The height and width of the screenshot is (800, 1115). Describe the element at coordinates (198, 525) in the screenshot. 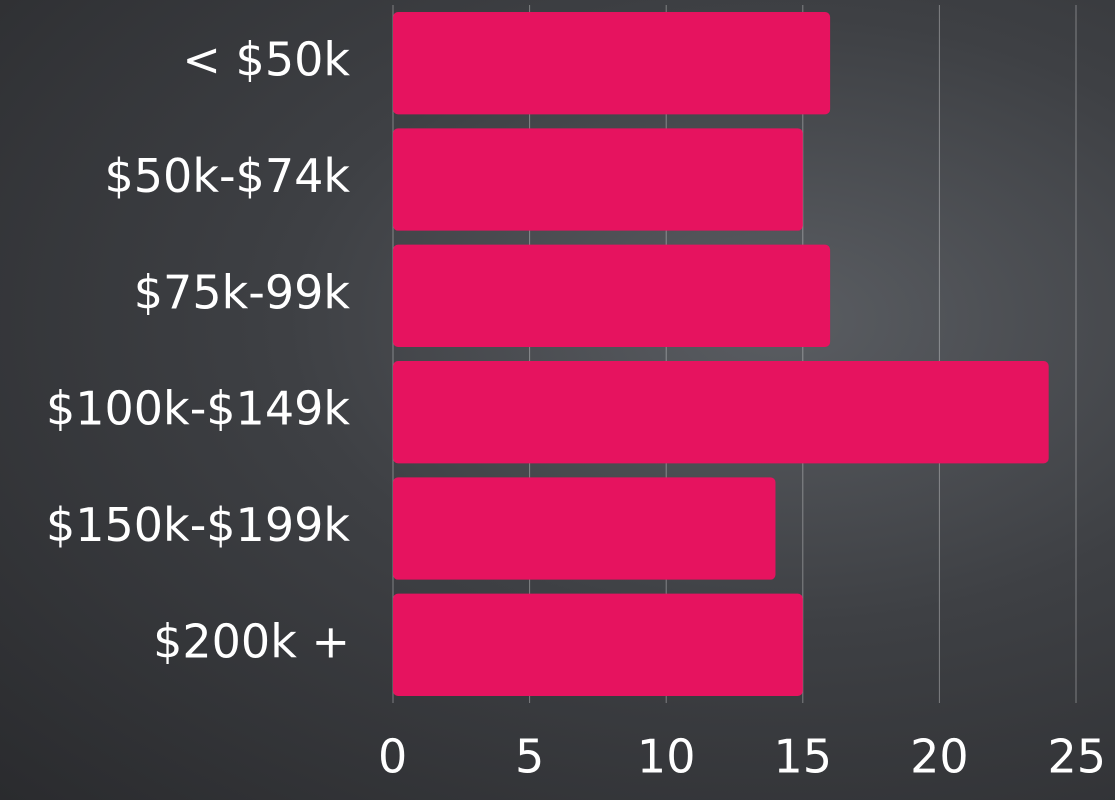

I see `y-tick-label: $150k-$199k` at that location.